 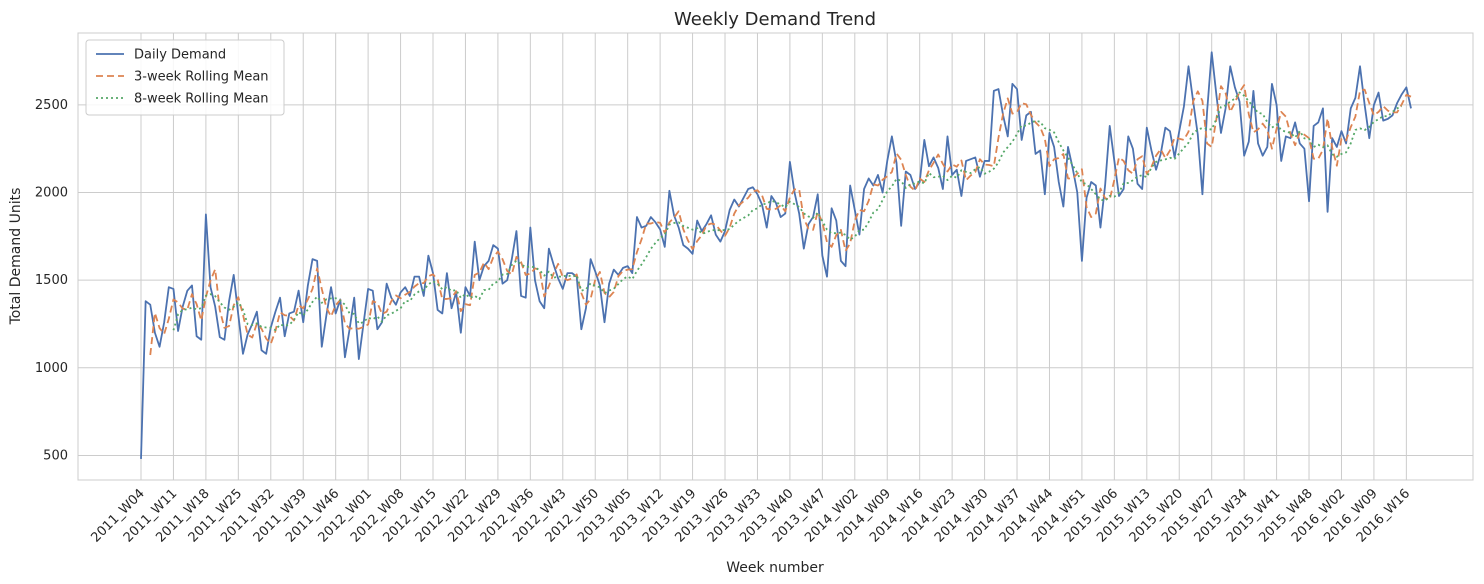 I want to click on chart-title: Weekly Demand Trend, so click(x=775, y=19).